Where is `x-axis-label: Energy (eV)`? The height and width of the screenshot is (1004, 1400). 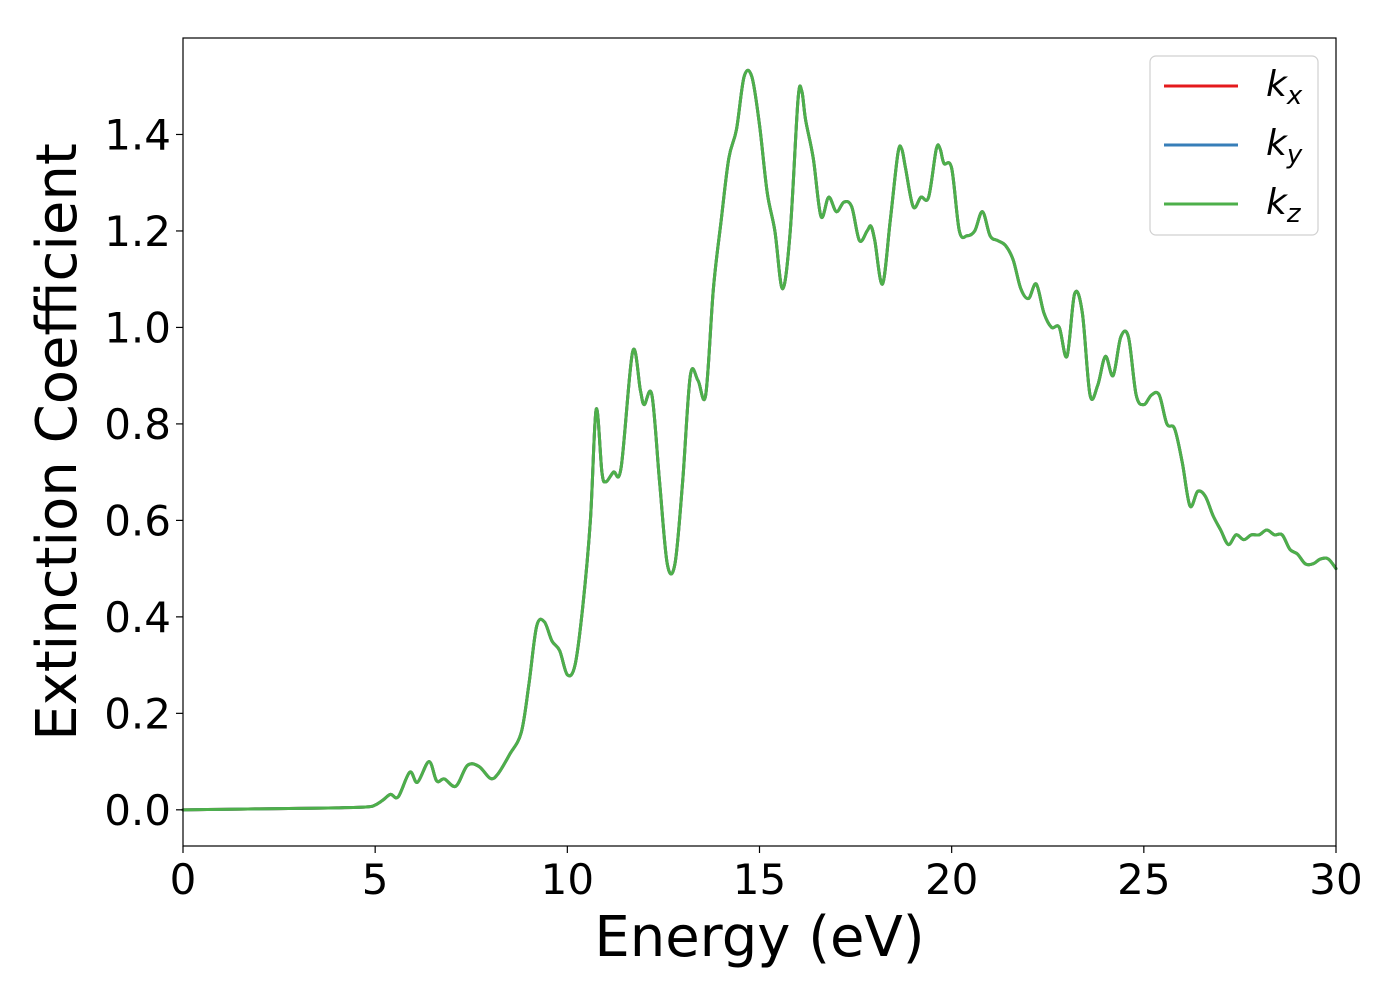 x-axis-label: Energy (eV) is located at coordinates (759, 937).